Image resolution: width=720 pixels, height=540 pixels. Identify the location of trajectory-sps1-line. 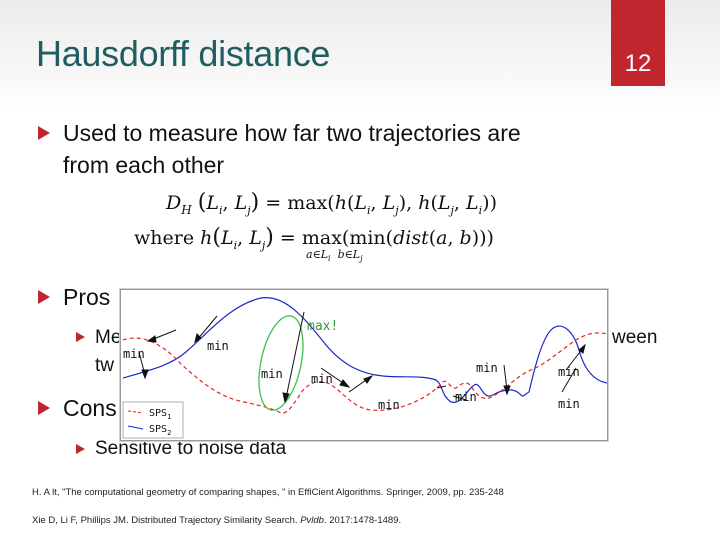
(365, 373).